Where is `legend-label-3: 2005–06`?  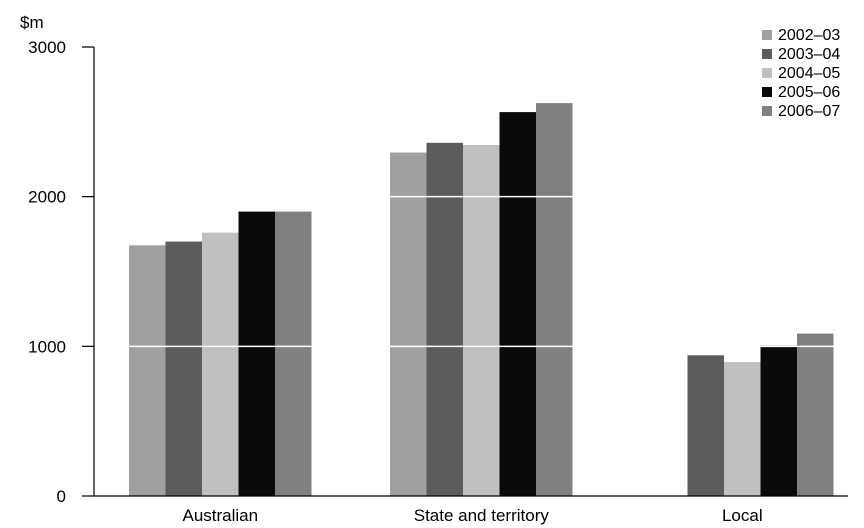 legend-label-3: 2005–06 is located at coordinates (809, 92).